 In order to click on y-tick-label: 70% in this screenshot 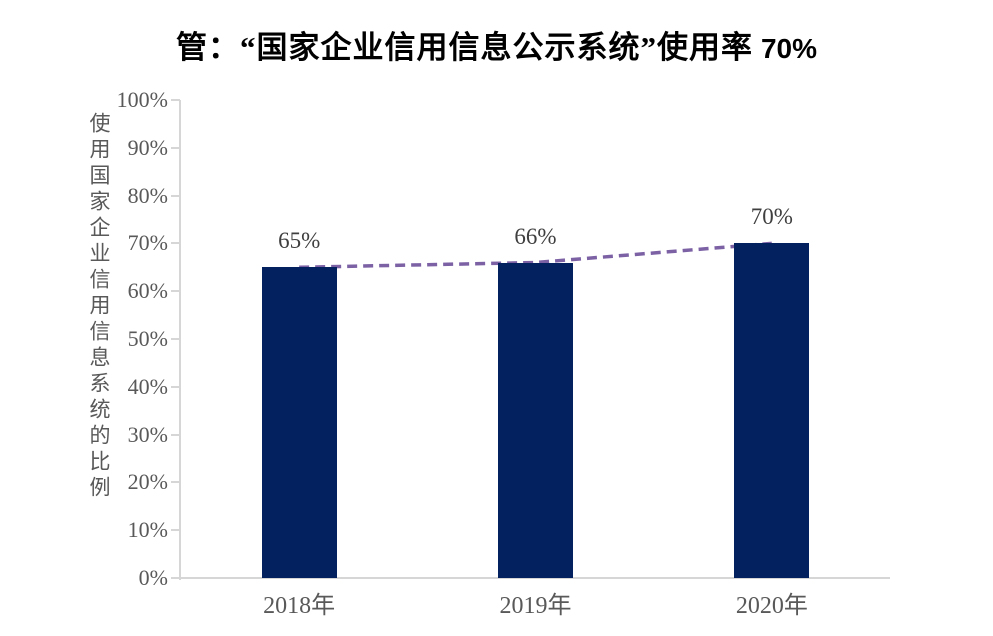, I will do `click(147, 243)`.